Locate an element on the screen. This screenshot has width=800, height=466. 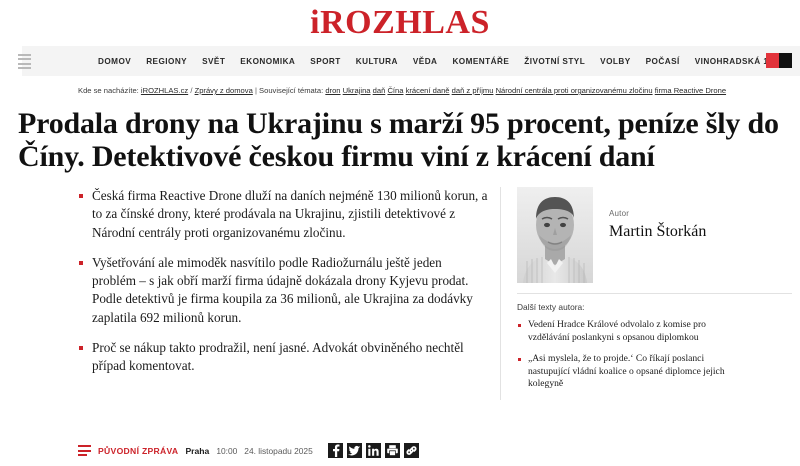
nav-item-vinohradska-12: VINOHRADSKÁ 12 is located at coordinates (734, 61).